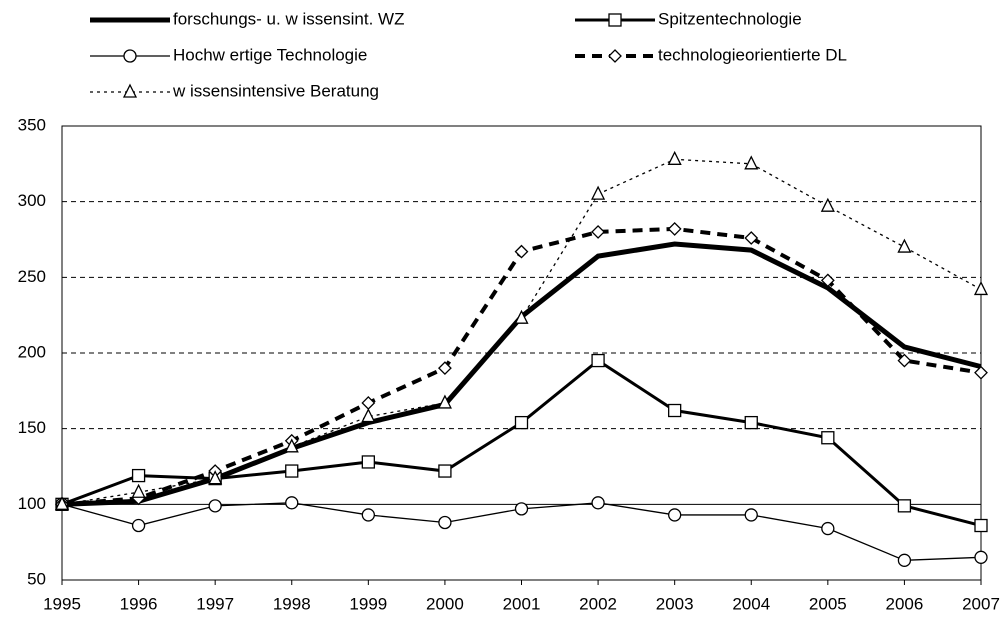 This screenshot has height=619, width=1006. Describe the element at coordinates (675, 603) in the screenshot. I see `x-tick-label: 2003` at that location.